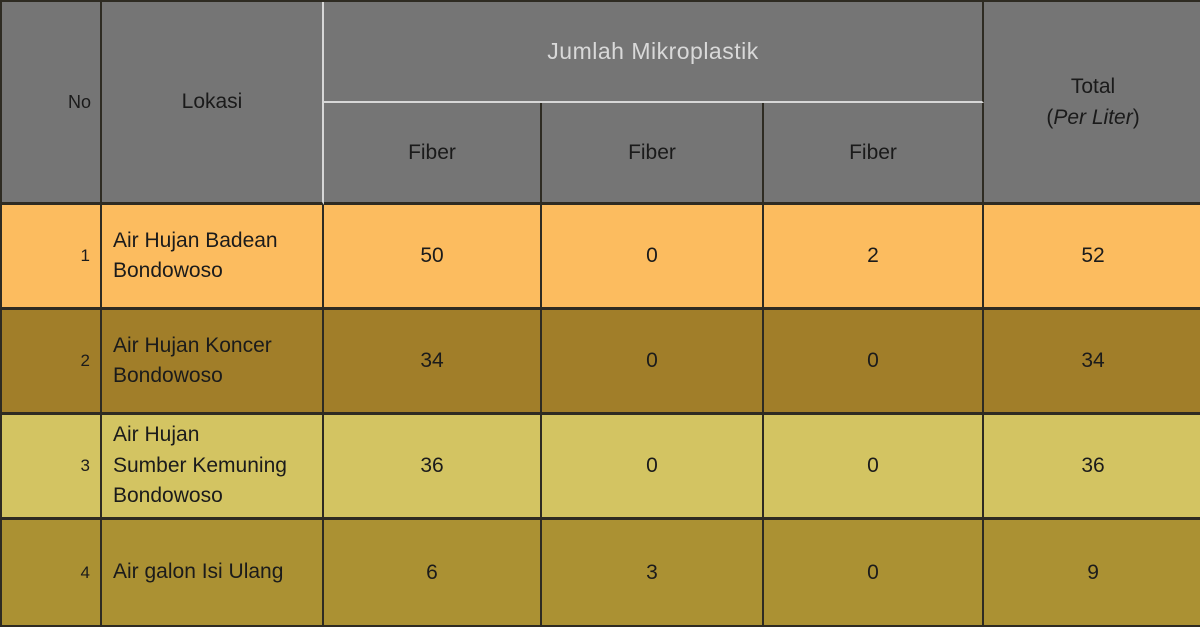 This screenshot has height=637, width=1200. I want to click on total-label-line2: (Per Liter), so click(1092, 118).